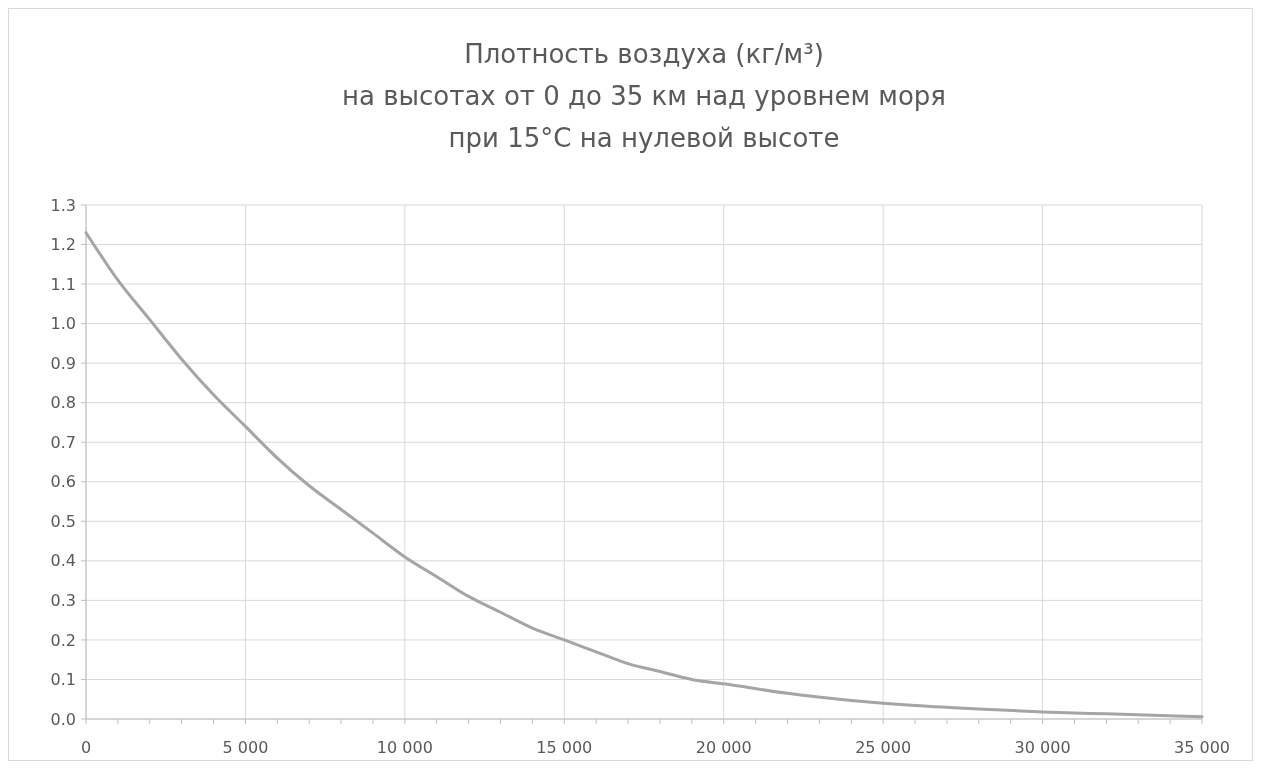 The image size is (1261, 769). What do you see at coordinates (1202, 747) in the screenshot?
I see `x-tick-label: 35 000` at bounding box center [1202, 747].